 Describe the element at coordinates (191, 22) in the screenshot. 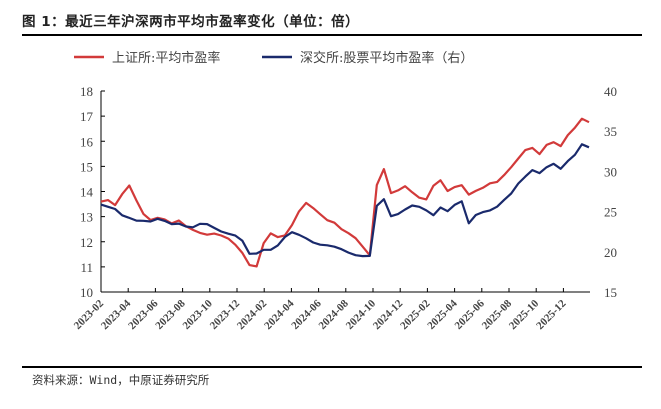

I see `chart-title: 图 1：最近三年沪深两市平均市盈率变化（单位：倍）` at that location.